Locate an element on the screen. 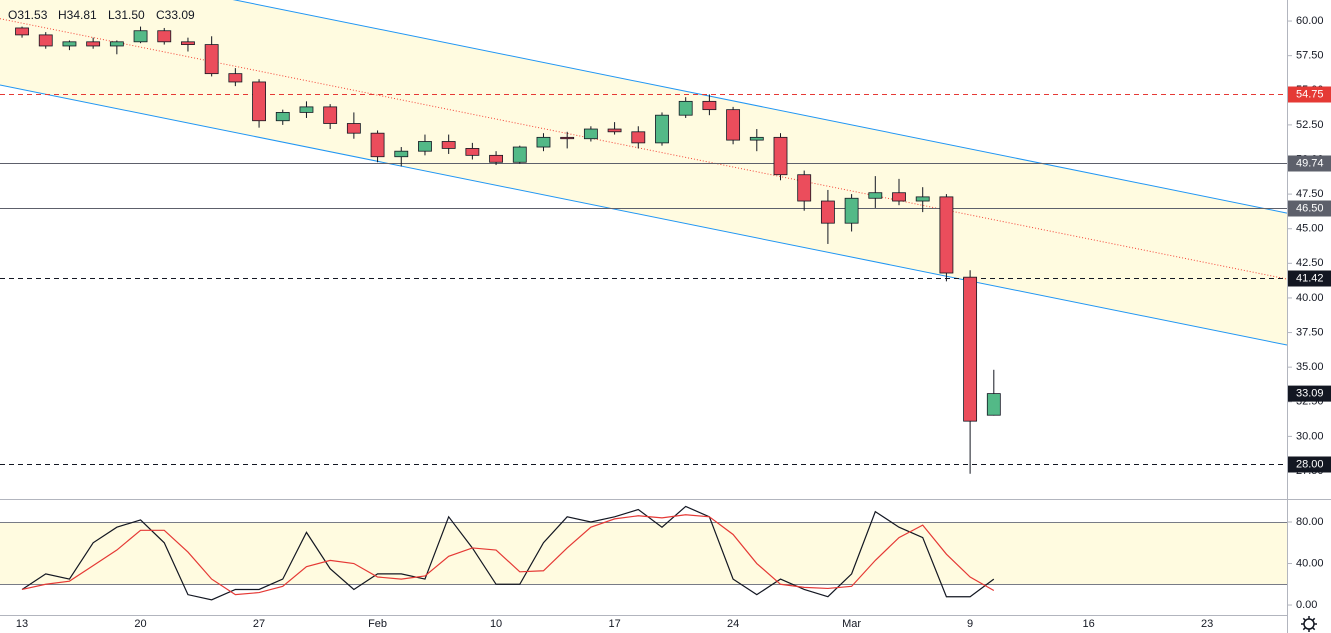  last-price-box is located at coordinates (1309, 393).